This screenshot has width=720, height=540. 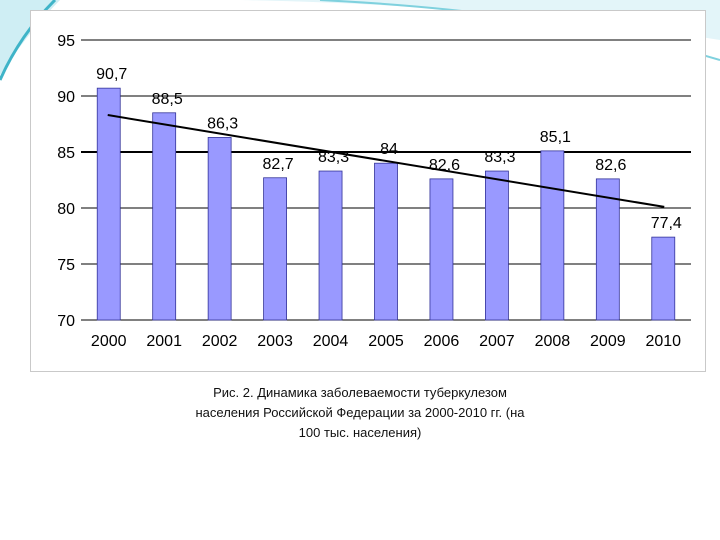 What do you see at coordinates (386, 161) in the screenshot?
I see `trend-line` at bounding box center [386, 161].